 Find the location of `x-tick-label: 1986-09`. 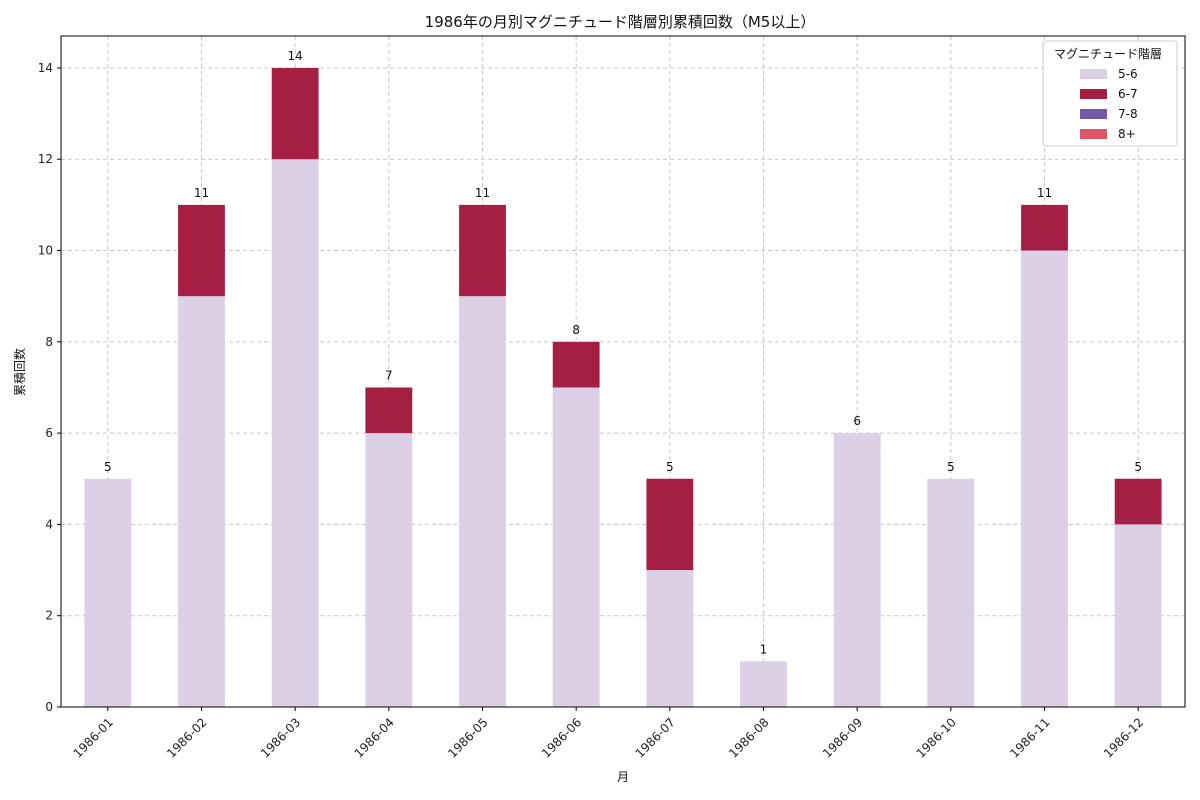

x-tick-label: 1986-09 is located at coordinates (842, 737).